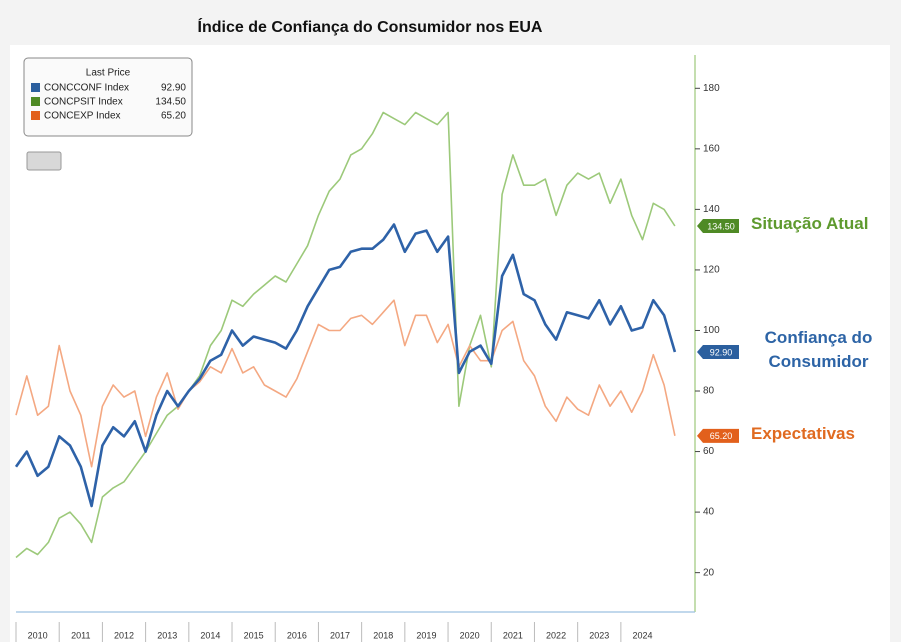 The width and height of the screenshot is (901, 642). Describe the element at coordinates (810, 224) in the screenshot. I see `series-annotation: Situação Atual` at that location.